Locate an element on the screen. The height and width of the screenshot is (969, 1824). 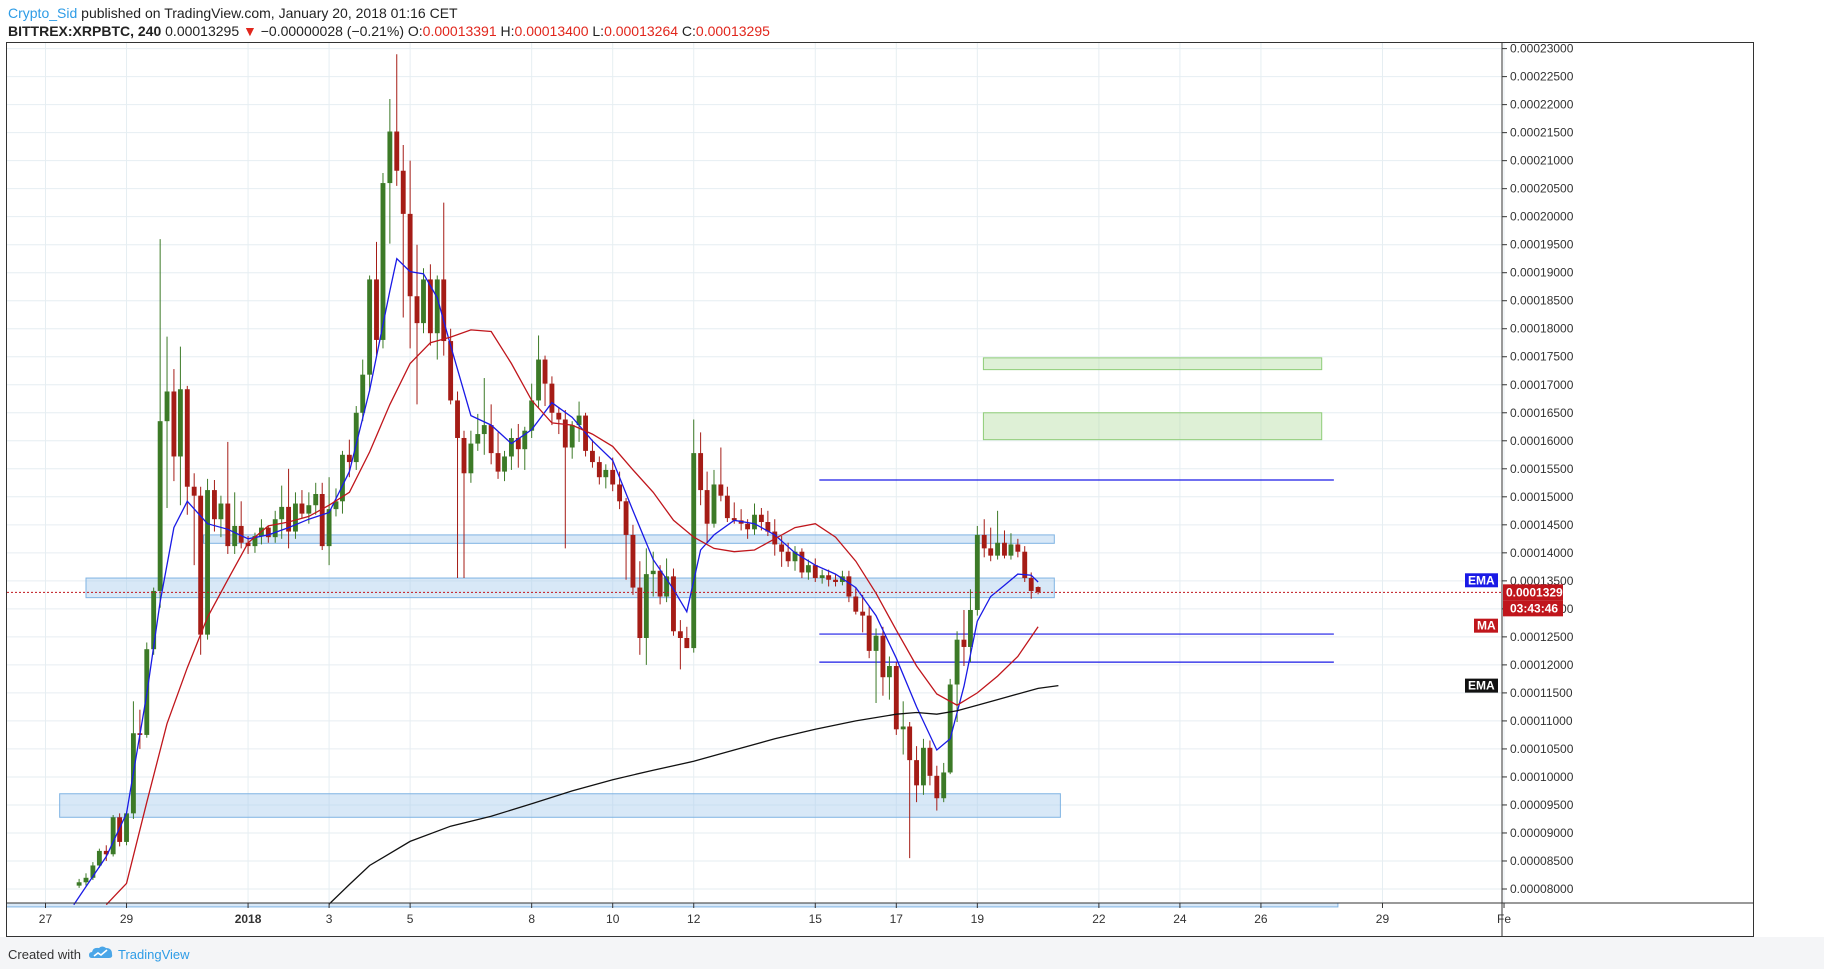
y-tick-label: 0.00016000 is located at coordinates (1542, 441).